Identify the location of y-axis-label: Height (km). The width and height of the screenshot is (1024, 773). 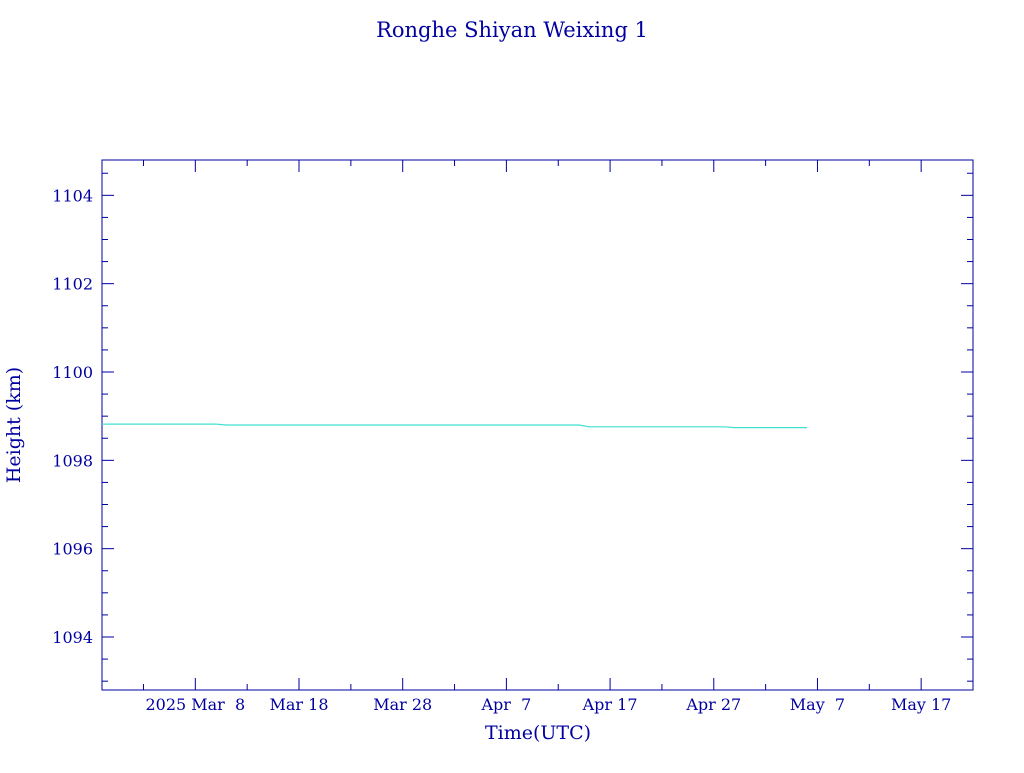
(14, 425).